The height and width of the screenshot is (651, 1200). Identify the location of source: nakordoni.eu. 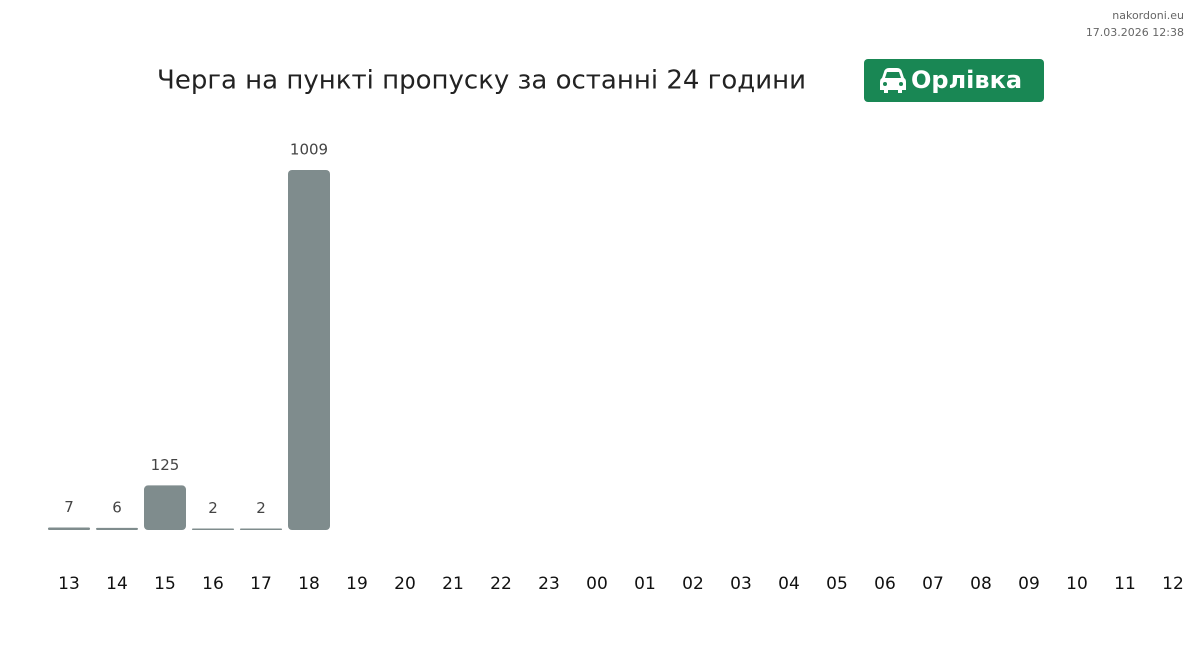
(1148, 15).